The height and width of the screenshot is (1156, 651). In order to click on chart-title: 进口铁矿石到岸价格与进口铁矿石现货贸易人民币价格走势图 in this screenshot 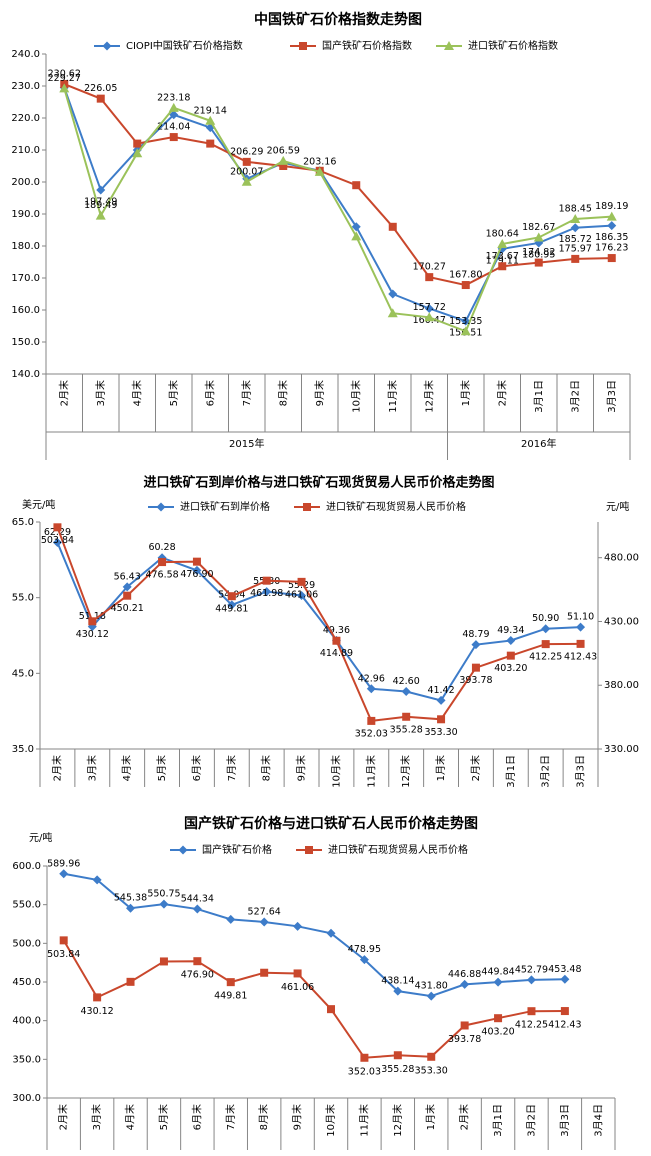, I will do `click(318, 483)`.